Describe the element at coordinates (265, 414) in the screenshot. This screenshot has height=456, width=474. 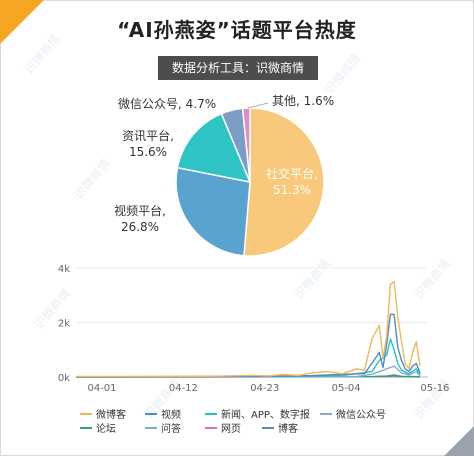
I see `legend-label-2: 新闻、APP、数字报` at that location.